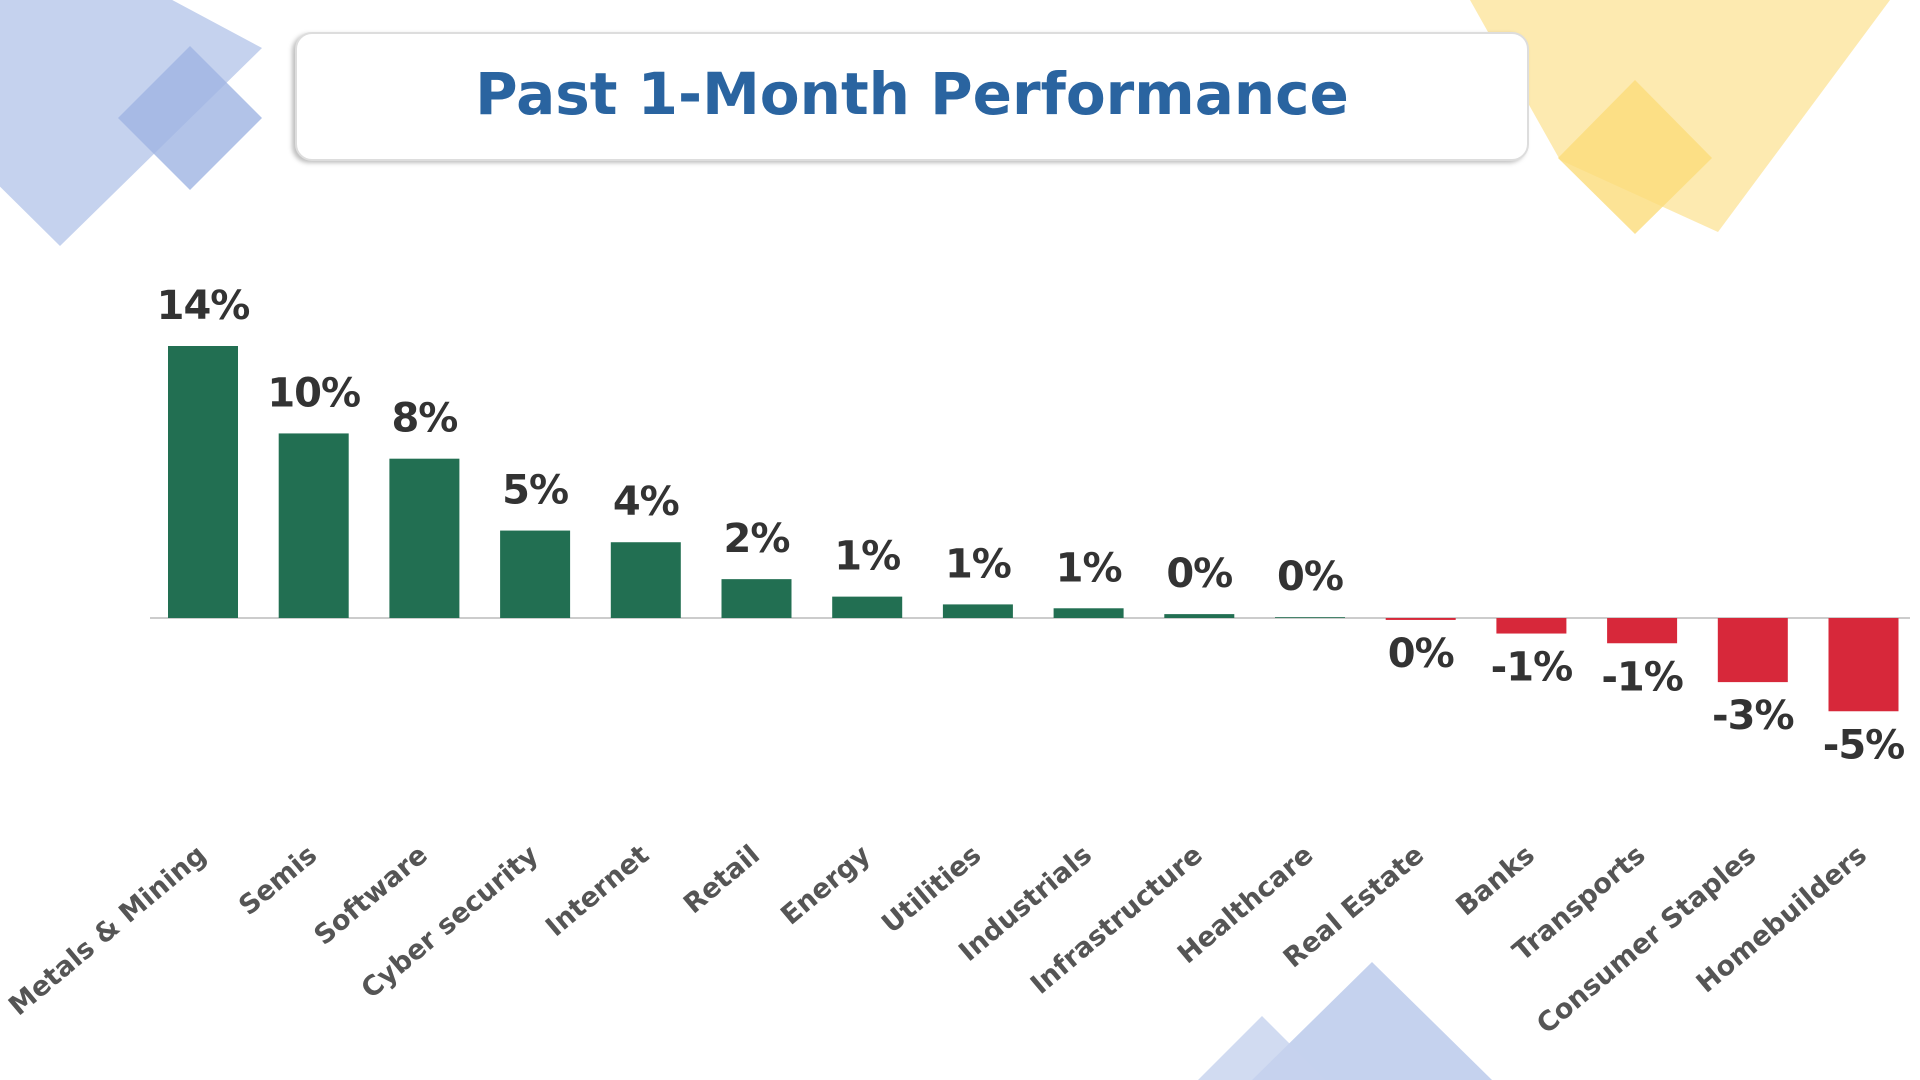 This screenshot has height=1080, width=1920. What do you see at coordinates (722, 879) in the screenshot?
I see `category-label: Retail` at bounding box center [722, 879].